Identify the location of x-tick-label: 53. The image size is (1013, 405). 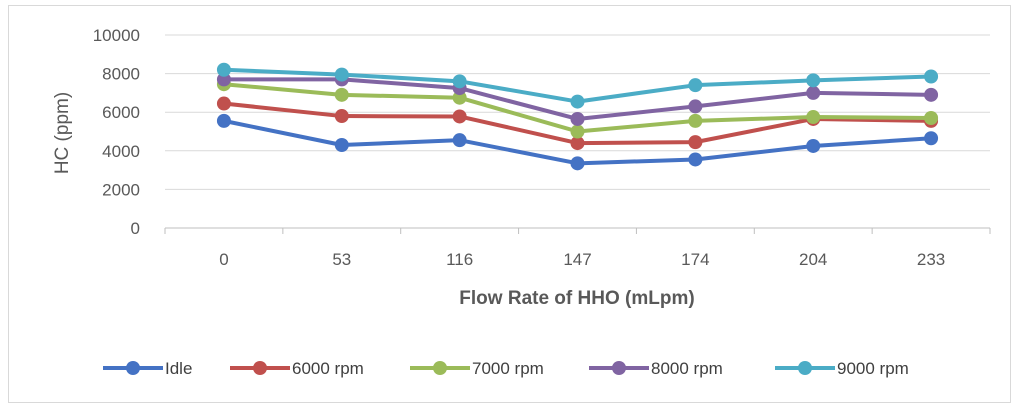
(341, 259).